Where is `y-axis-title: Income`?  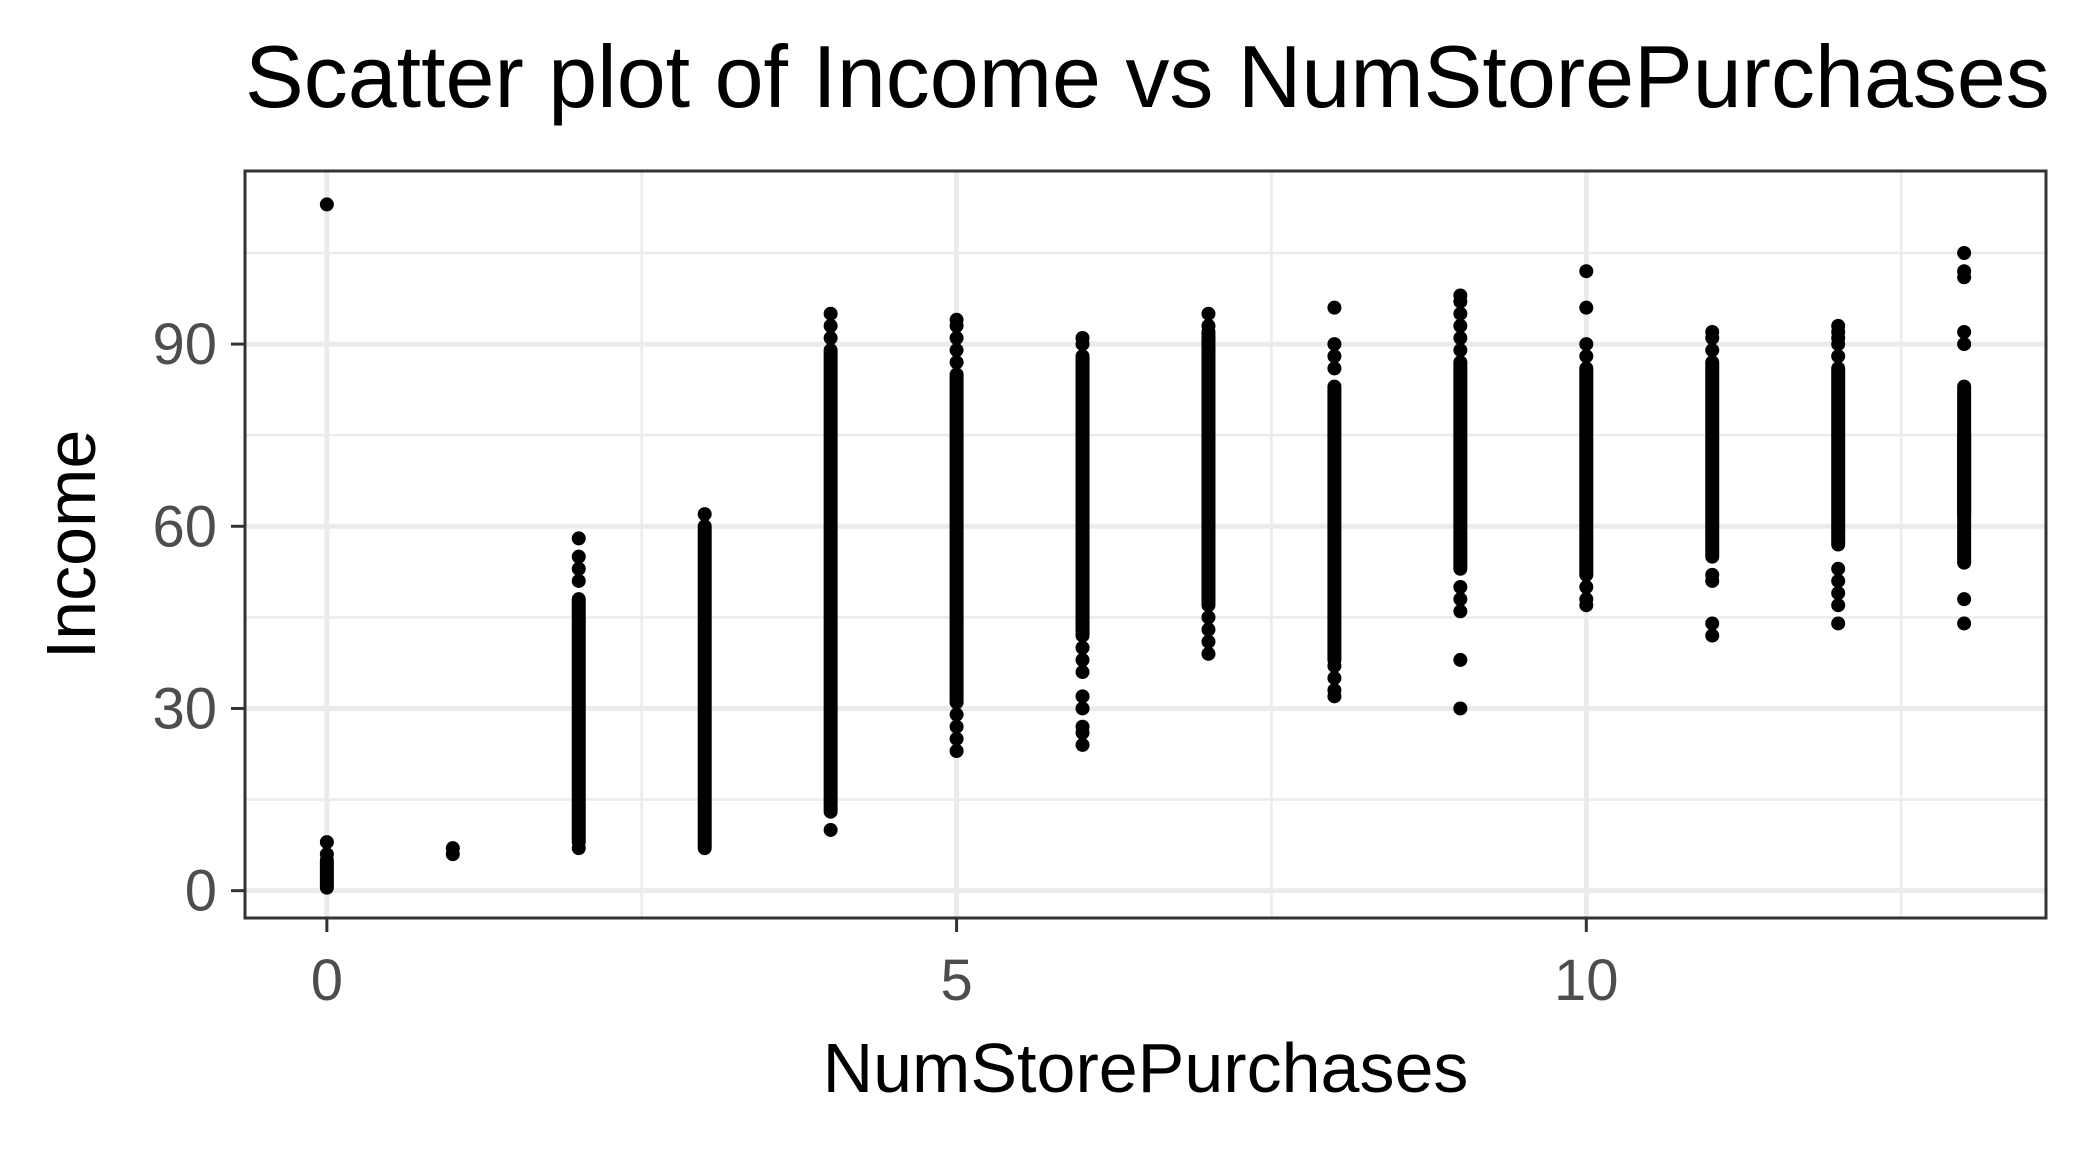 y-axis-title: Income is located at coordinates (71, 545).